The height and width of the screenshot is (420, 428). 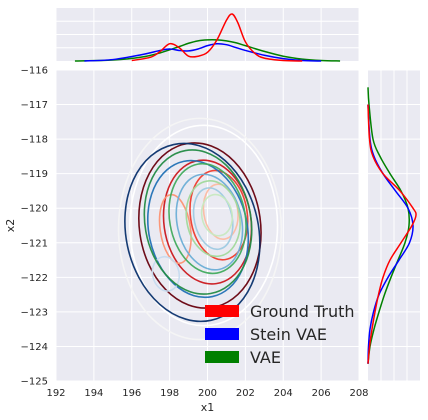 What do you see at coordinates (34, 140) in the screenshot?
I see `y-tick-label: −118` at bounding box center [34, 140].